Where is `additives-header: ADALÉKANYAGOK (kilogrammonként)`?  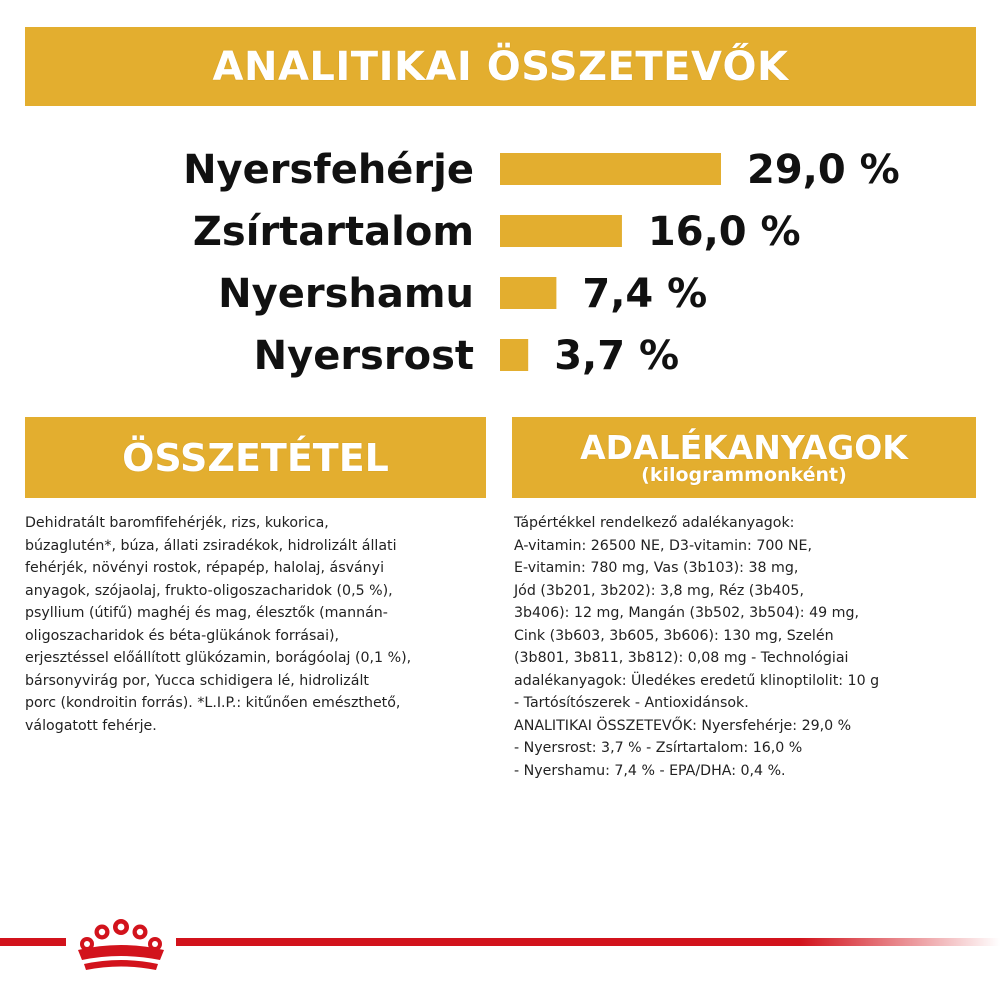 additives-header: ADALÉKANYAGOK (kilogrammonként) is located at coordinates (744, 457).